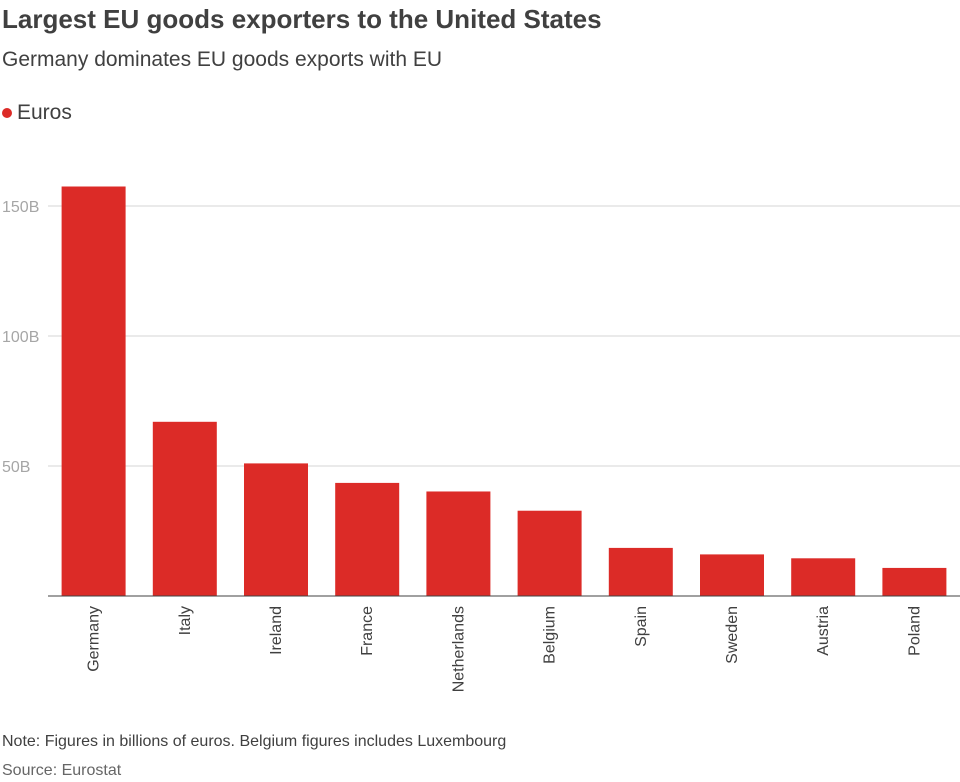  I want to click on x-tick-label: Poland, so click(914, 631).